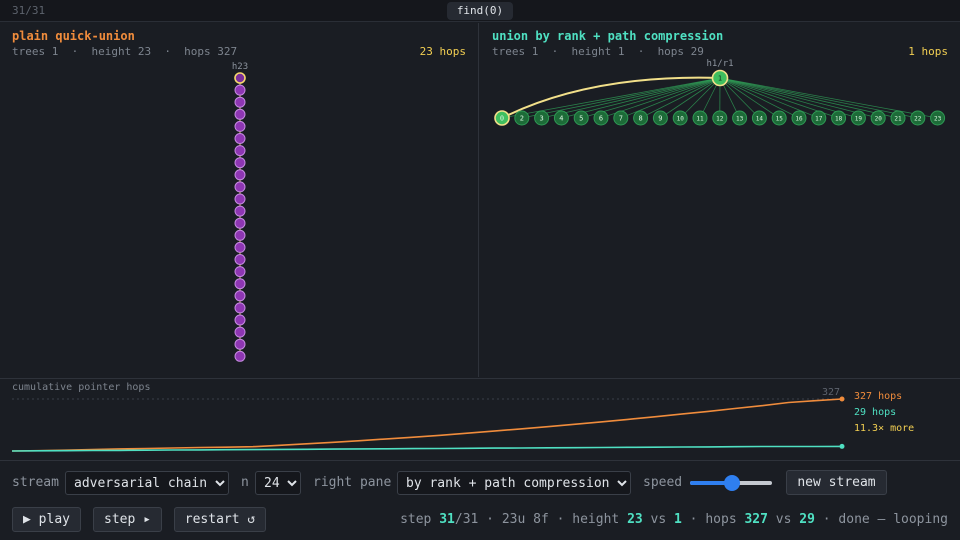 This screenshot has width=960, height=540. Describe the element at coordinates (240, 67) in the screenshot. I see `root-height-label: h23` at that location.